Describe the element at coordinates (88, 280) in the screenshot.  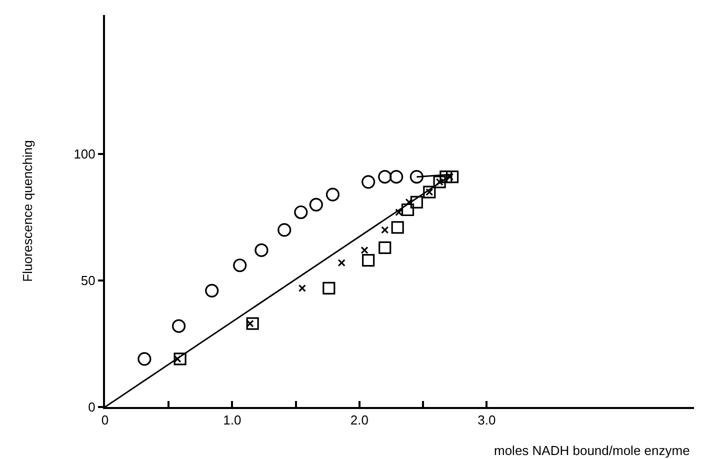
I see `y-tick-label: 50` at that location.